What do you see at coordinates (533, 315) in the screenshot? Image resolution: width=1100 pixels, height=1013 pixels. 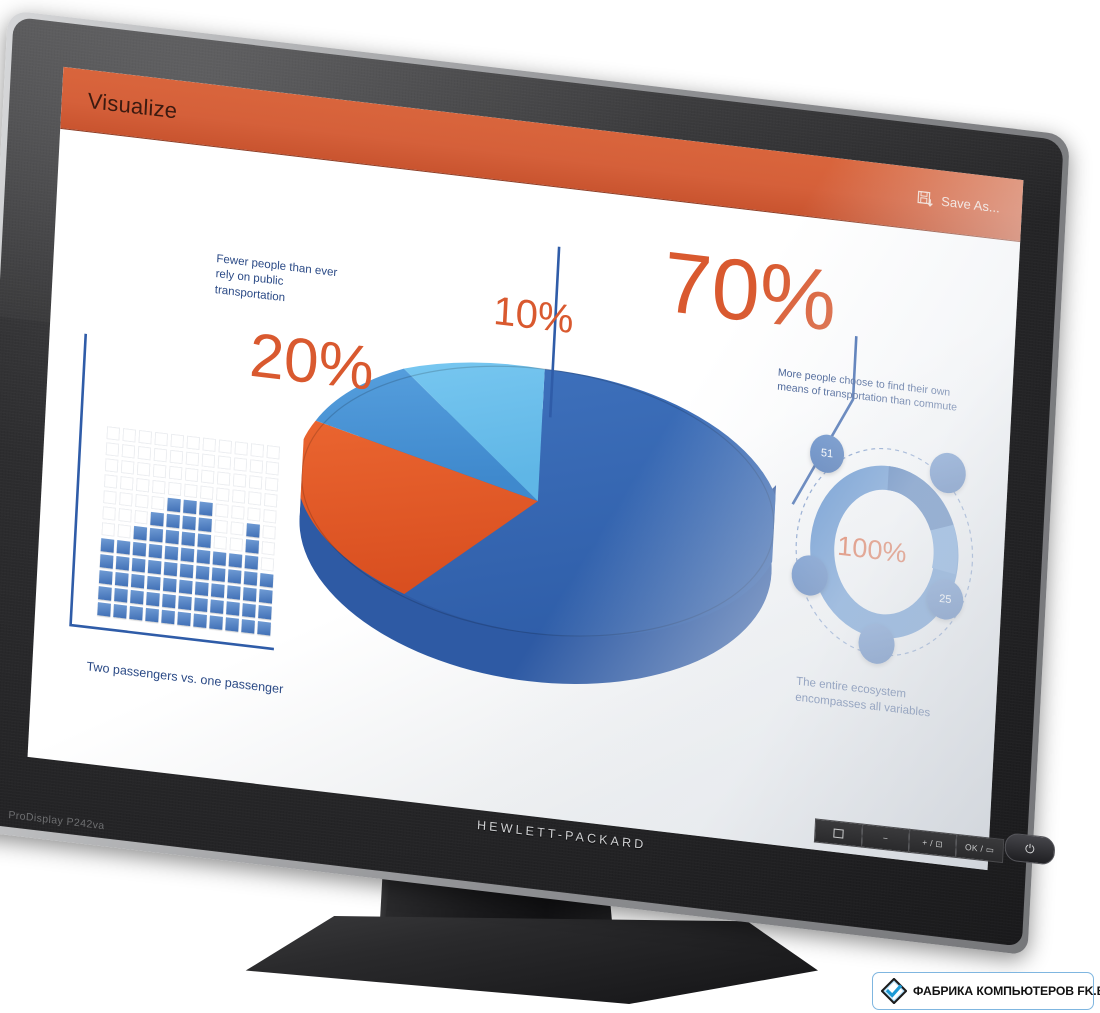 I see `label-10-percent: 10%` at bounding box center [533, 315].